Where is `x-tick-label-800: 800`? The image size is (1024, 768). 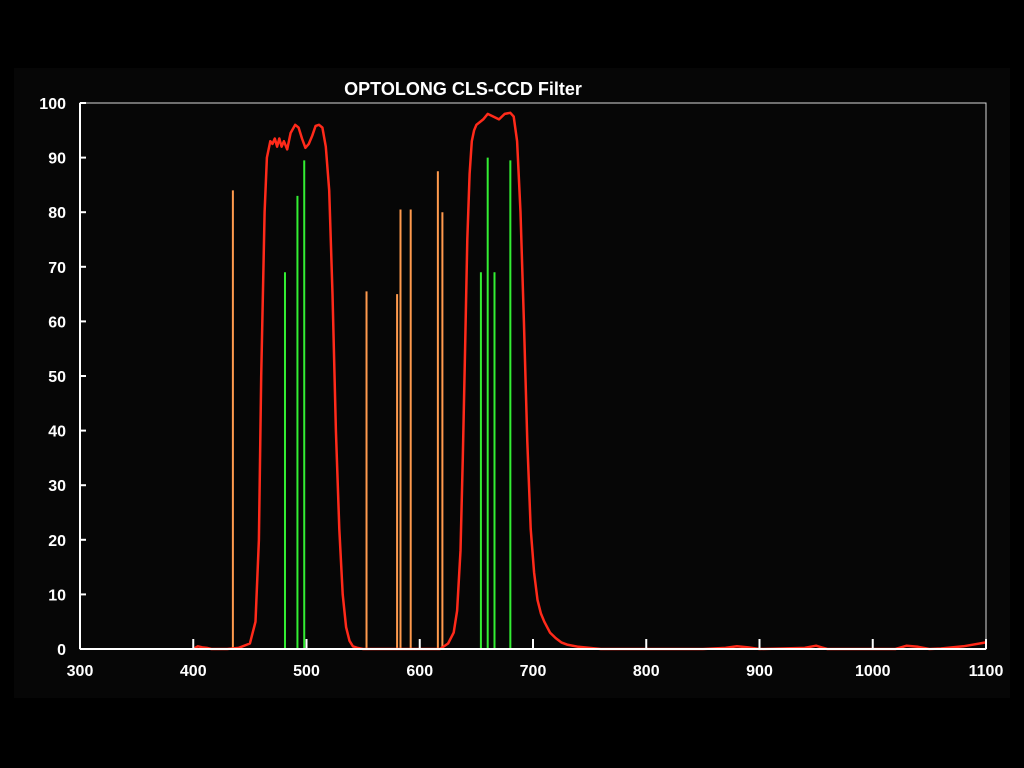 x-tick-label-800: 800 is located at coordinates (646, 671).